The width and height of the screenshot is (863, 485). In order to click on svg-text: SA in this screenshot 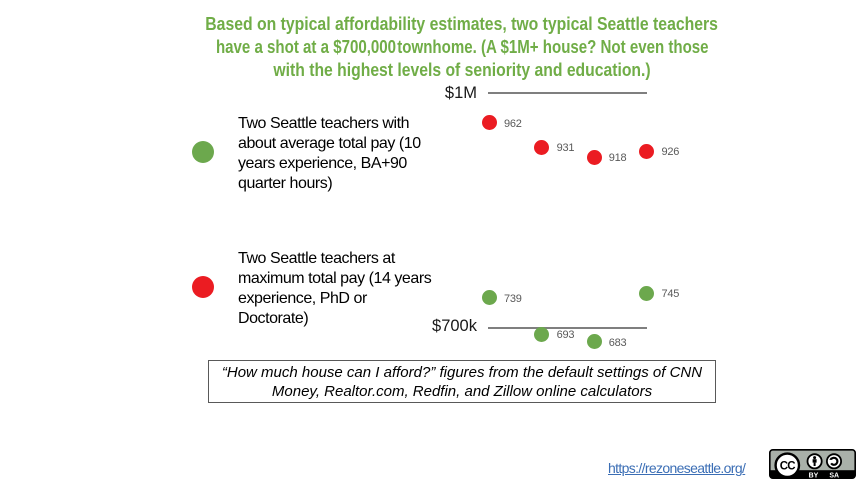, I will do `click(834, 476)`.